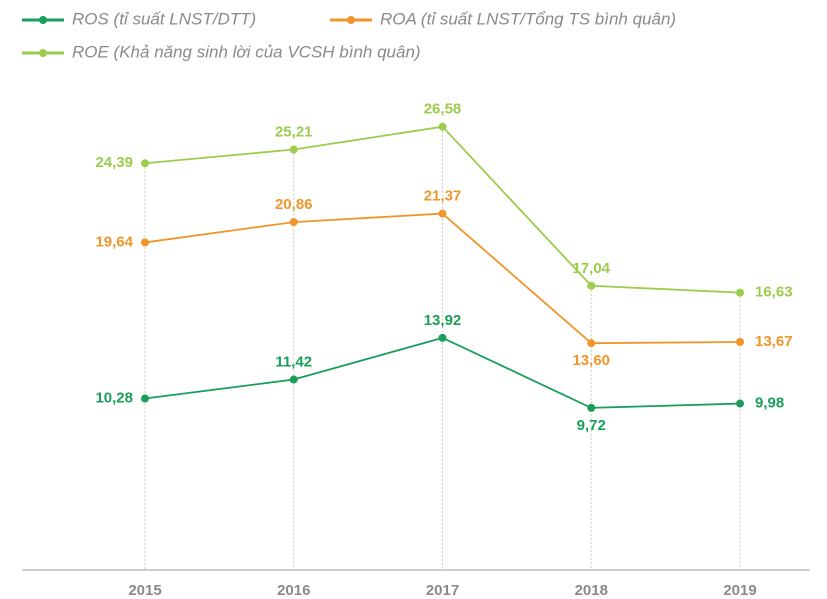 This screenshot has height=599, width=827. Describe the element at coordinates (293, 590) in the screenshot. I see `x-tick-label: 2016` at that location.